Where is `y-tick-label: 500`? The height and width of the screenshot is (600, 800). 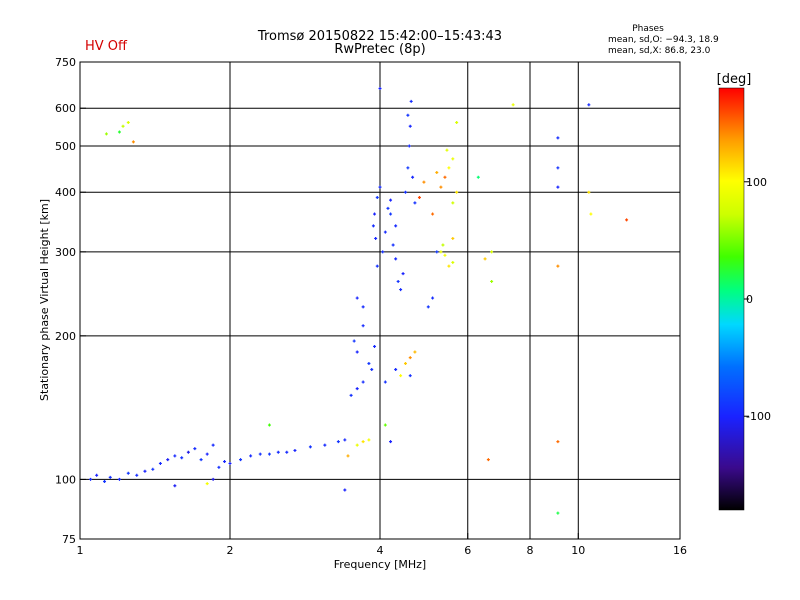
y-tick-label: 500 is located at coordinates (65, 146).